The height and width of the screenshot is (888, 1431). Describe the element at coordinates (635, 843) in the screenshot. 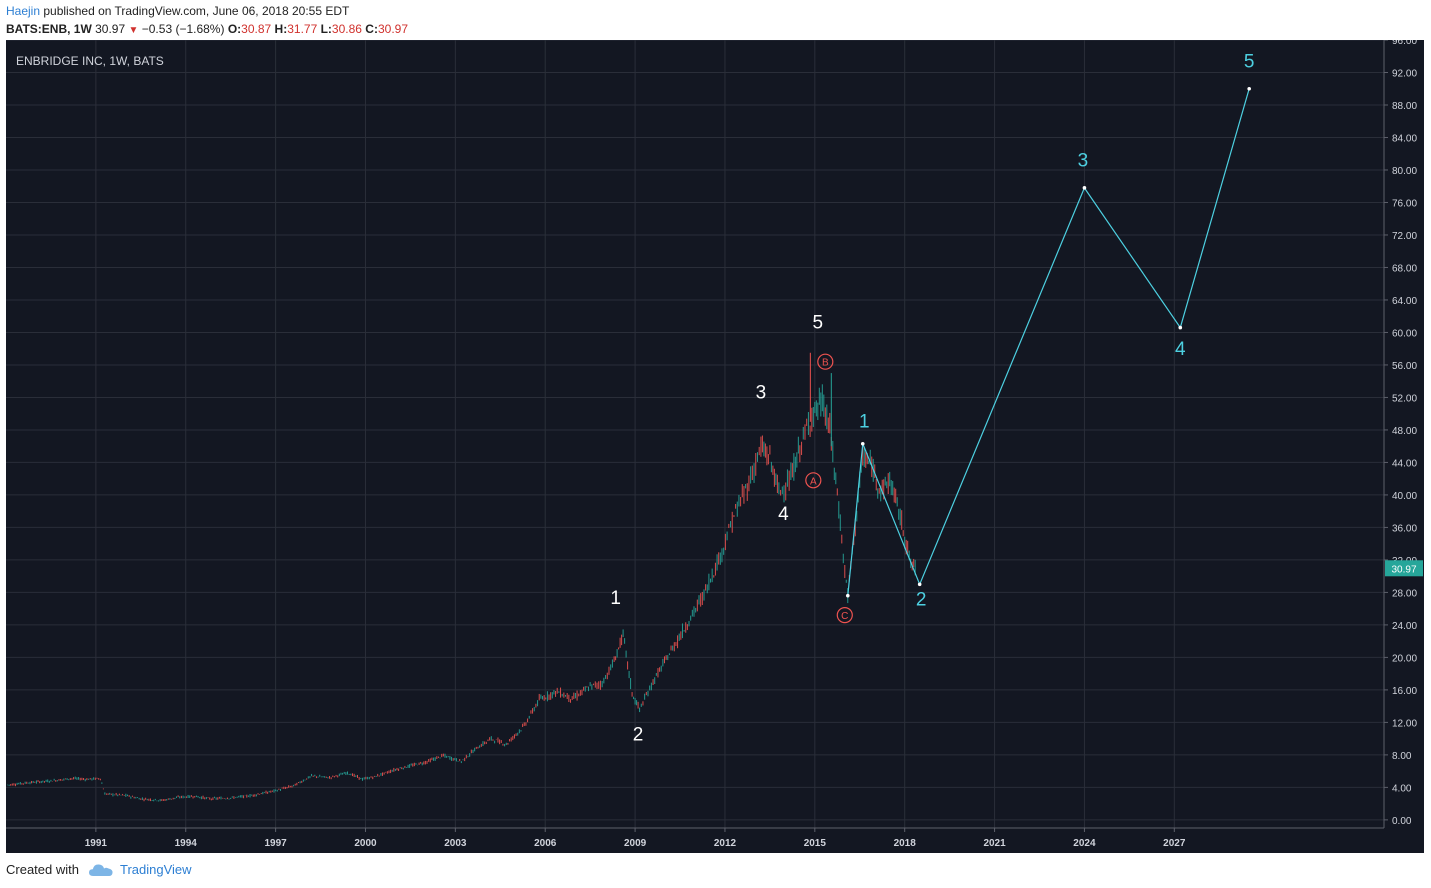

I see `x-tick-label: 2009` at that location.